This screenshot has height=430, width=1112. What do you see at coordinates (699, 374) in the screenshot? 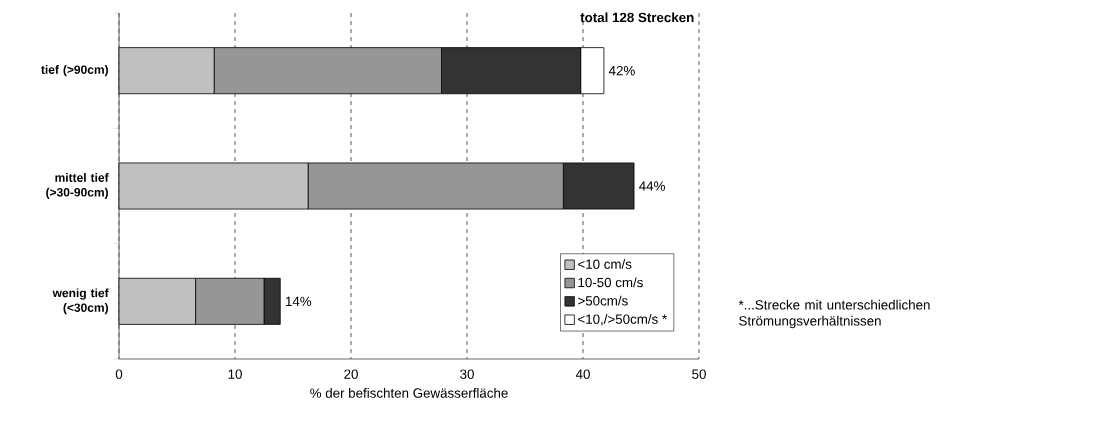
I see `x-tick-label: 50` at bounding box center [699, 374].